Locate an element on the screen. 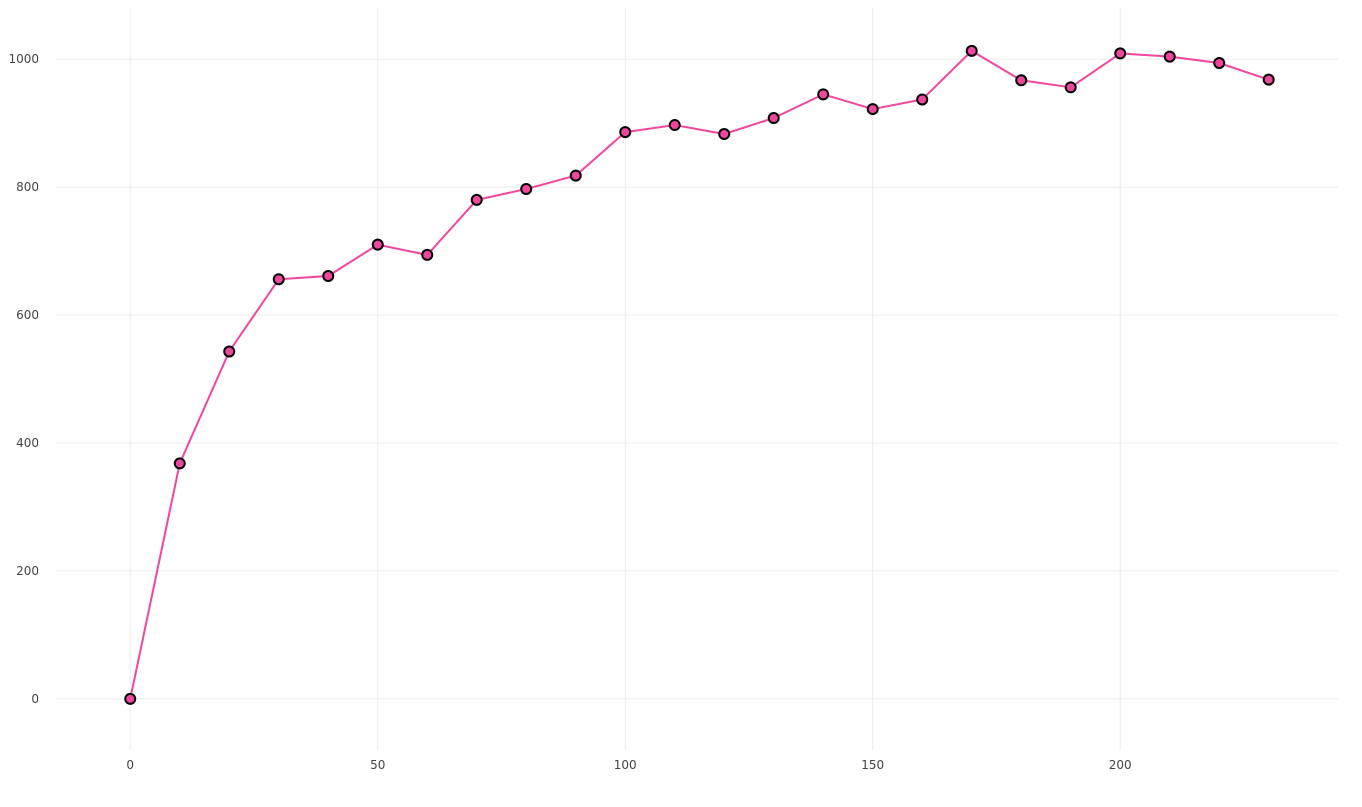 The image size is (1362, 807). x-tick-label: 0 is located at coordinates (130, 765).